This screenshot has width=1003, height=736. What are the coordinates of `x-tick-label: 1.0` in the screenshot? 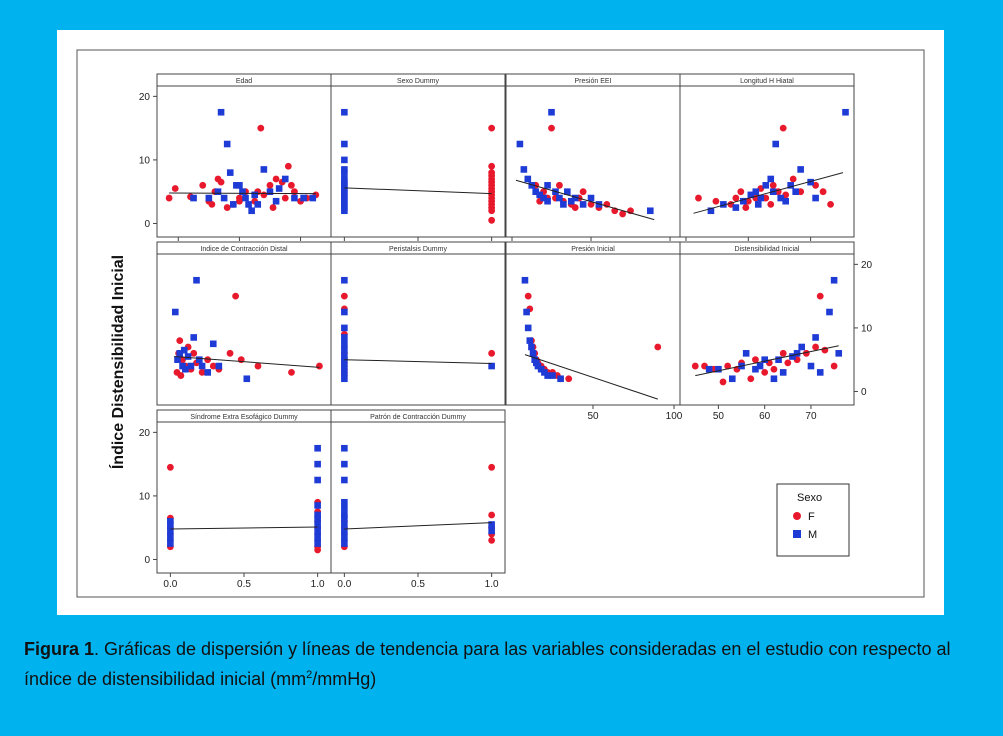 It's located at (318, 584).